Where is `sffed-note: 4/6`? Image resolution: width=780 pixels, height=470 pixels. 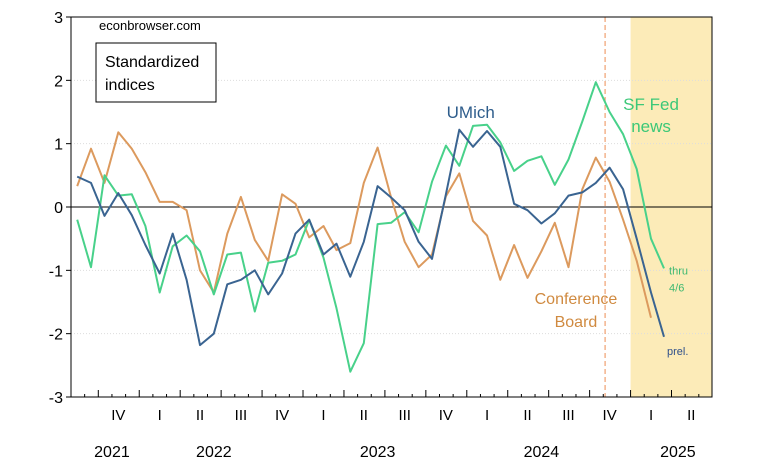 sffed-note: 4/6 is located at coordinates (676, 288).